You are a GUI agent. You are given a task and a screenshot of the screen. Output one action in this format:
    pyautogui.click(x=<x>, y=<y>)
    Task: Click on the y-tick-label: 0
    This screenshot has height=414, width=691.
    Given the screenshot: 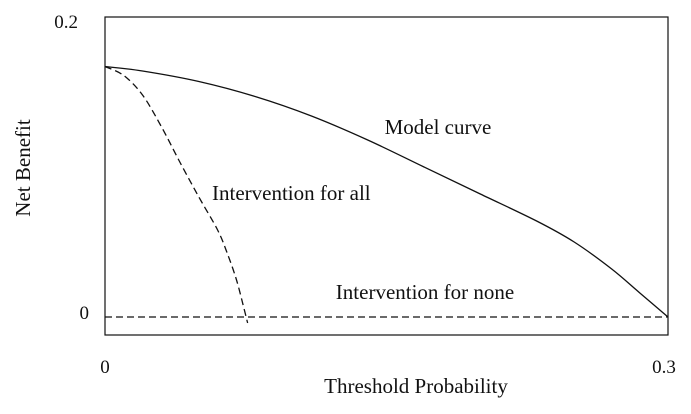 What is the action you would take?
    pyautogui.click(x=85, y=313)
    